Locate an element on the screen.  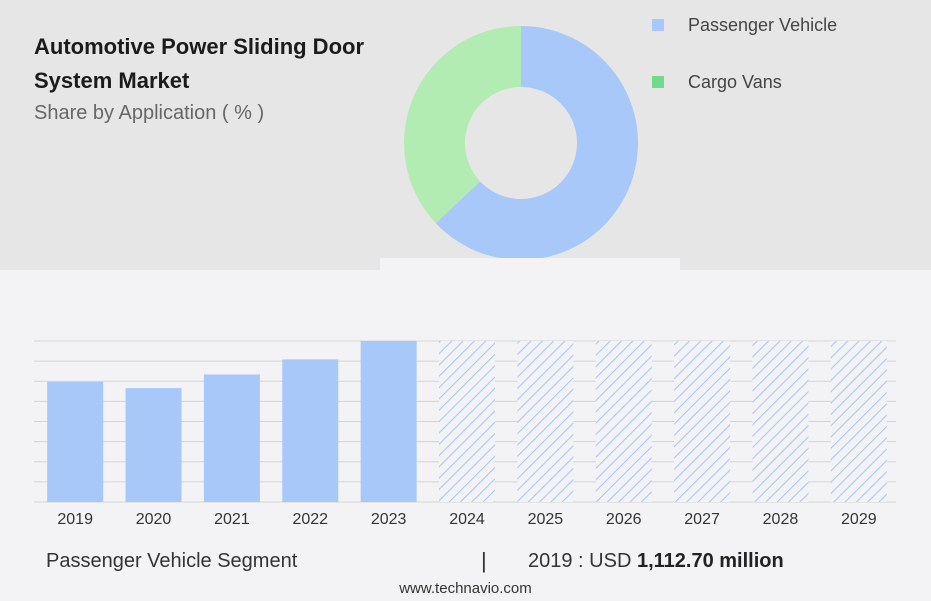
forecast-bar-2025 is located at coordinates (545, 421).